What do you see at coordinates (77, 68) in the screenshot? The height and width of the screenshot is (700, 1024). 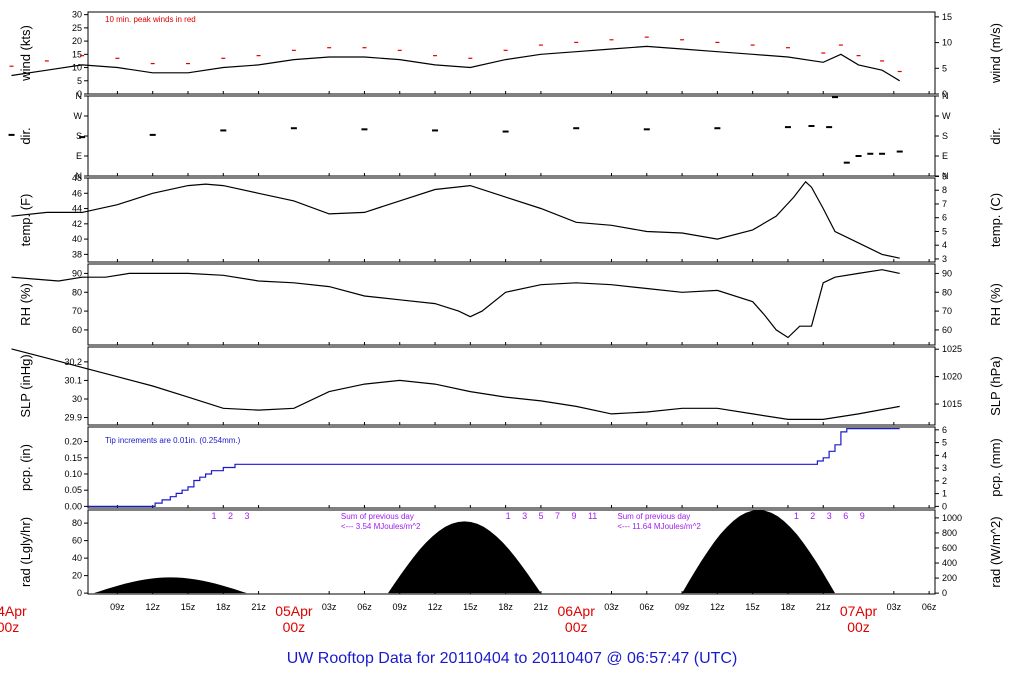 I see `wind-ytick-label-left: 10` at bounding box center [77, 68].